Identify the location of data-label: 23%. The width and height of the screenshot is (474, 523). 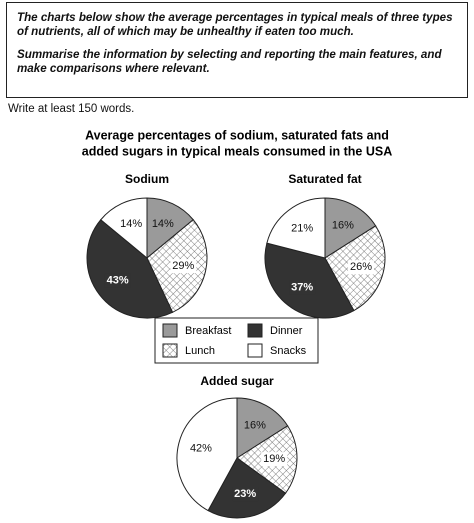
(245, 494).